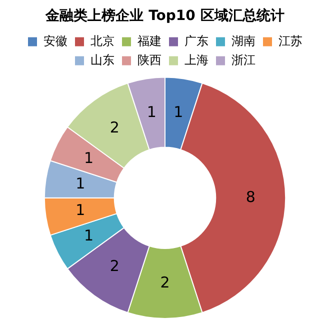 The height and width of the screenshot is (325, 330). Describe the element at coordinates (244, 41) in the screenshot. I see `legend-label: 湖南` at that location.